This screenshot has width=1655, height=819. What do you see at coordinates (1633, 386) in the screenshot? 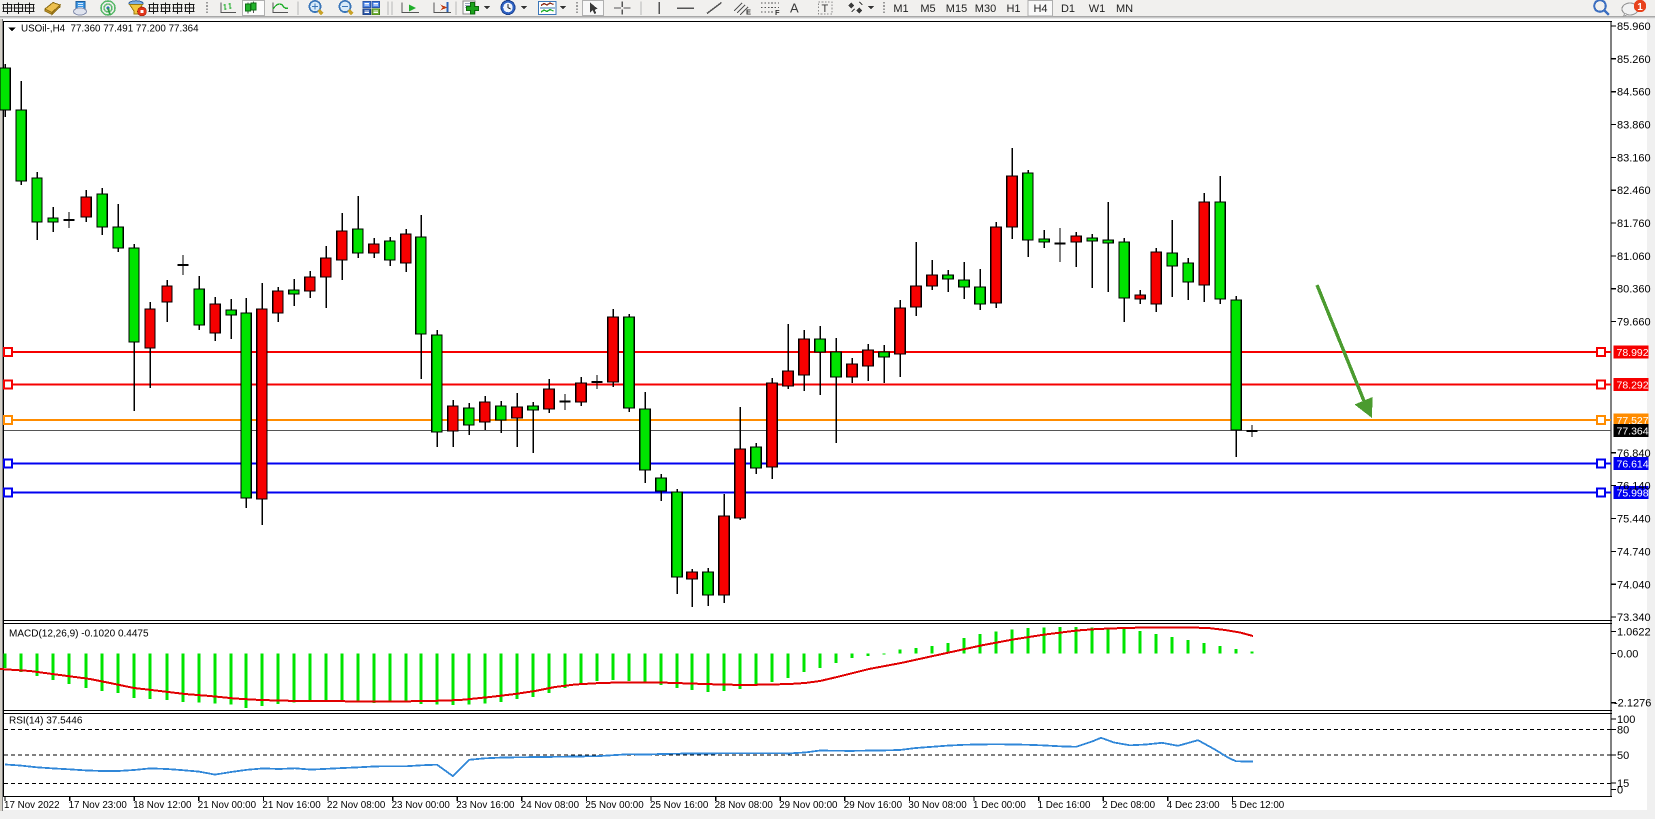
I see `svg-text: 78.292` at bounding box center [1633, 386].